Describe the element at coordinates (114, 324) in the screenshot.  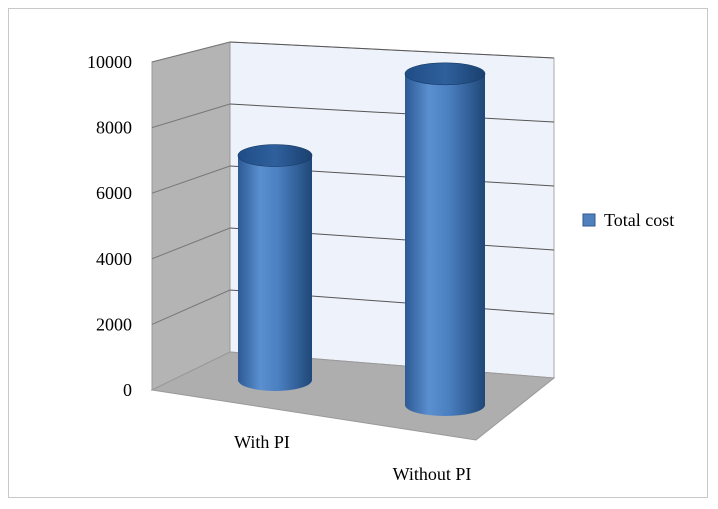
I see `y-tick-label: 2000` at that location.